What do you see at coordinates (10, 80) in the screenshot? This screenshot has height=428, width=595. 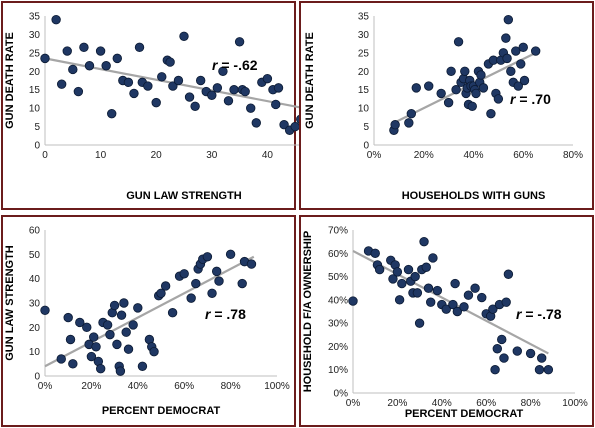 I see `y-axis-label: GUN DEATH RATE` at bounding box center [10, 80].